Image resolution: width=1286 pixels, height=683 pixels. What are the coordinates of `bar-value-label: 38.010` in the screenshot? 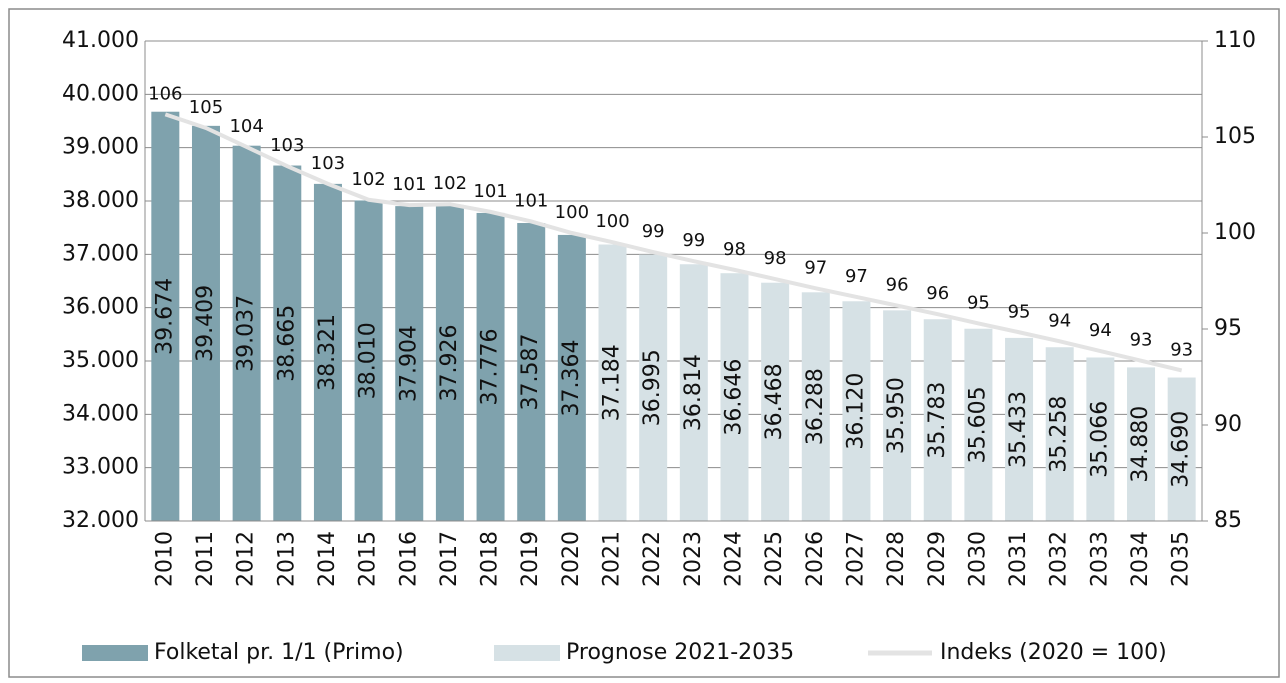 It's located at (368, 360).